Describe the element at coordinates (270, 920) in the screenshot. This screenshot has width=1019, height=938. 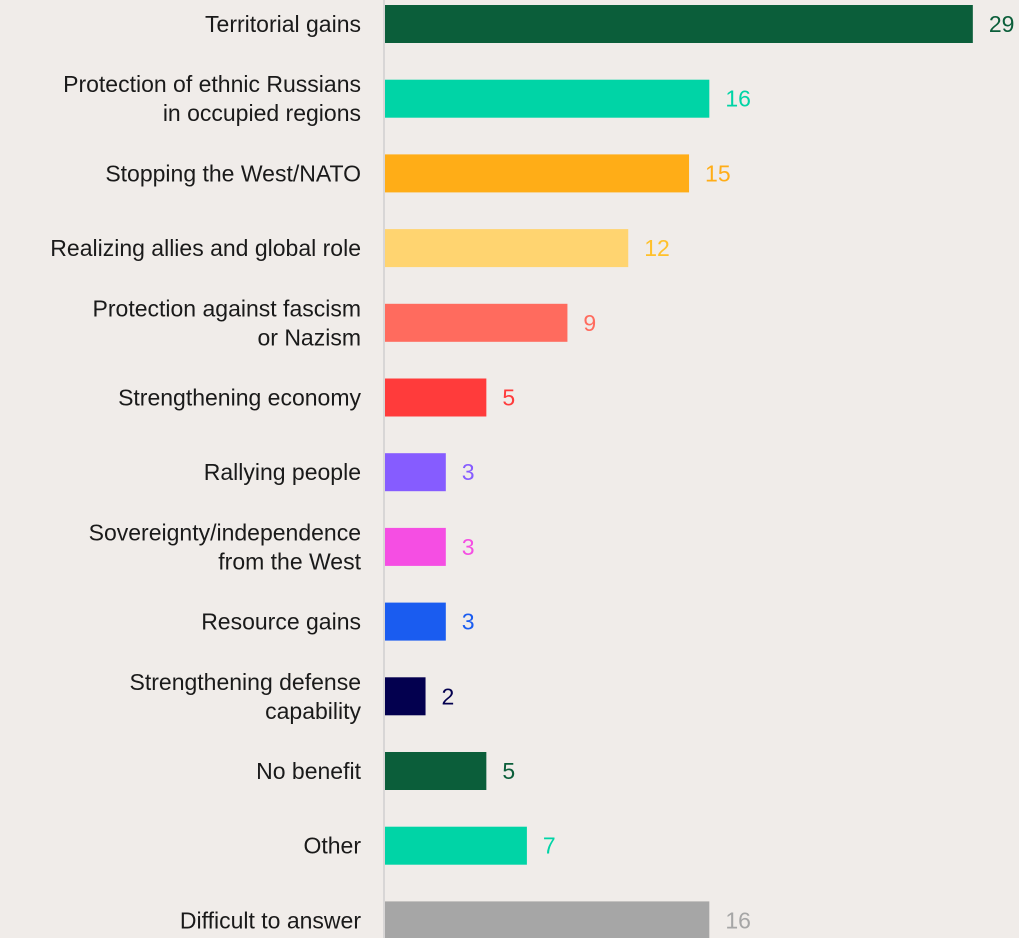
I see `category-label: Difficult to answer` at that location.